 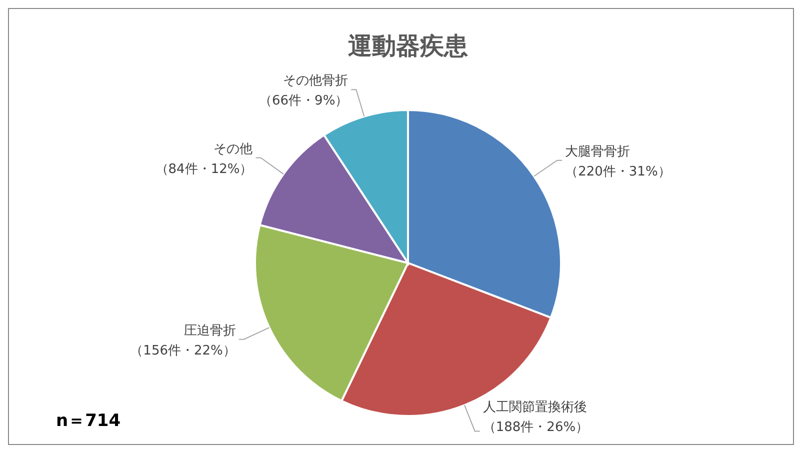 I want to click on text: n＝714, so click(x=88, y=421).